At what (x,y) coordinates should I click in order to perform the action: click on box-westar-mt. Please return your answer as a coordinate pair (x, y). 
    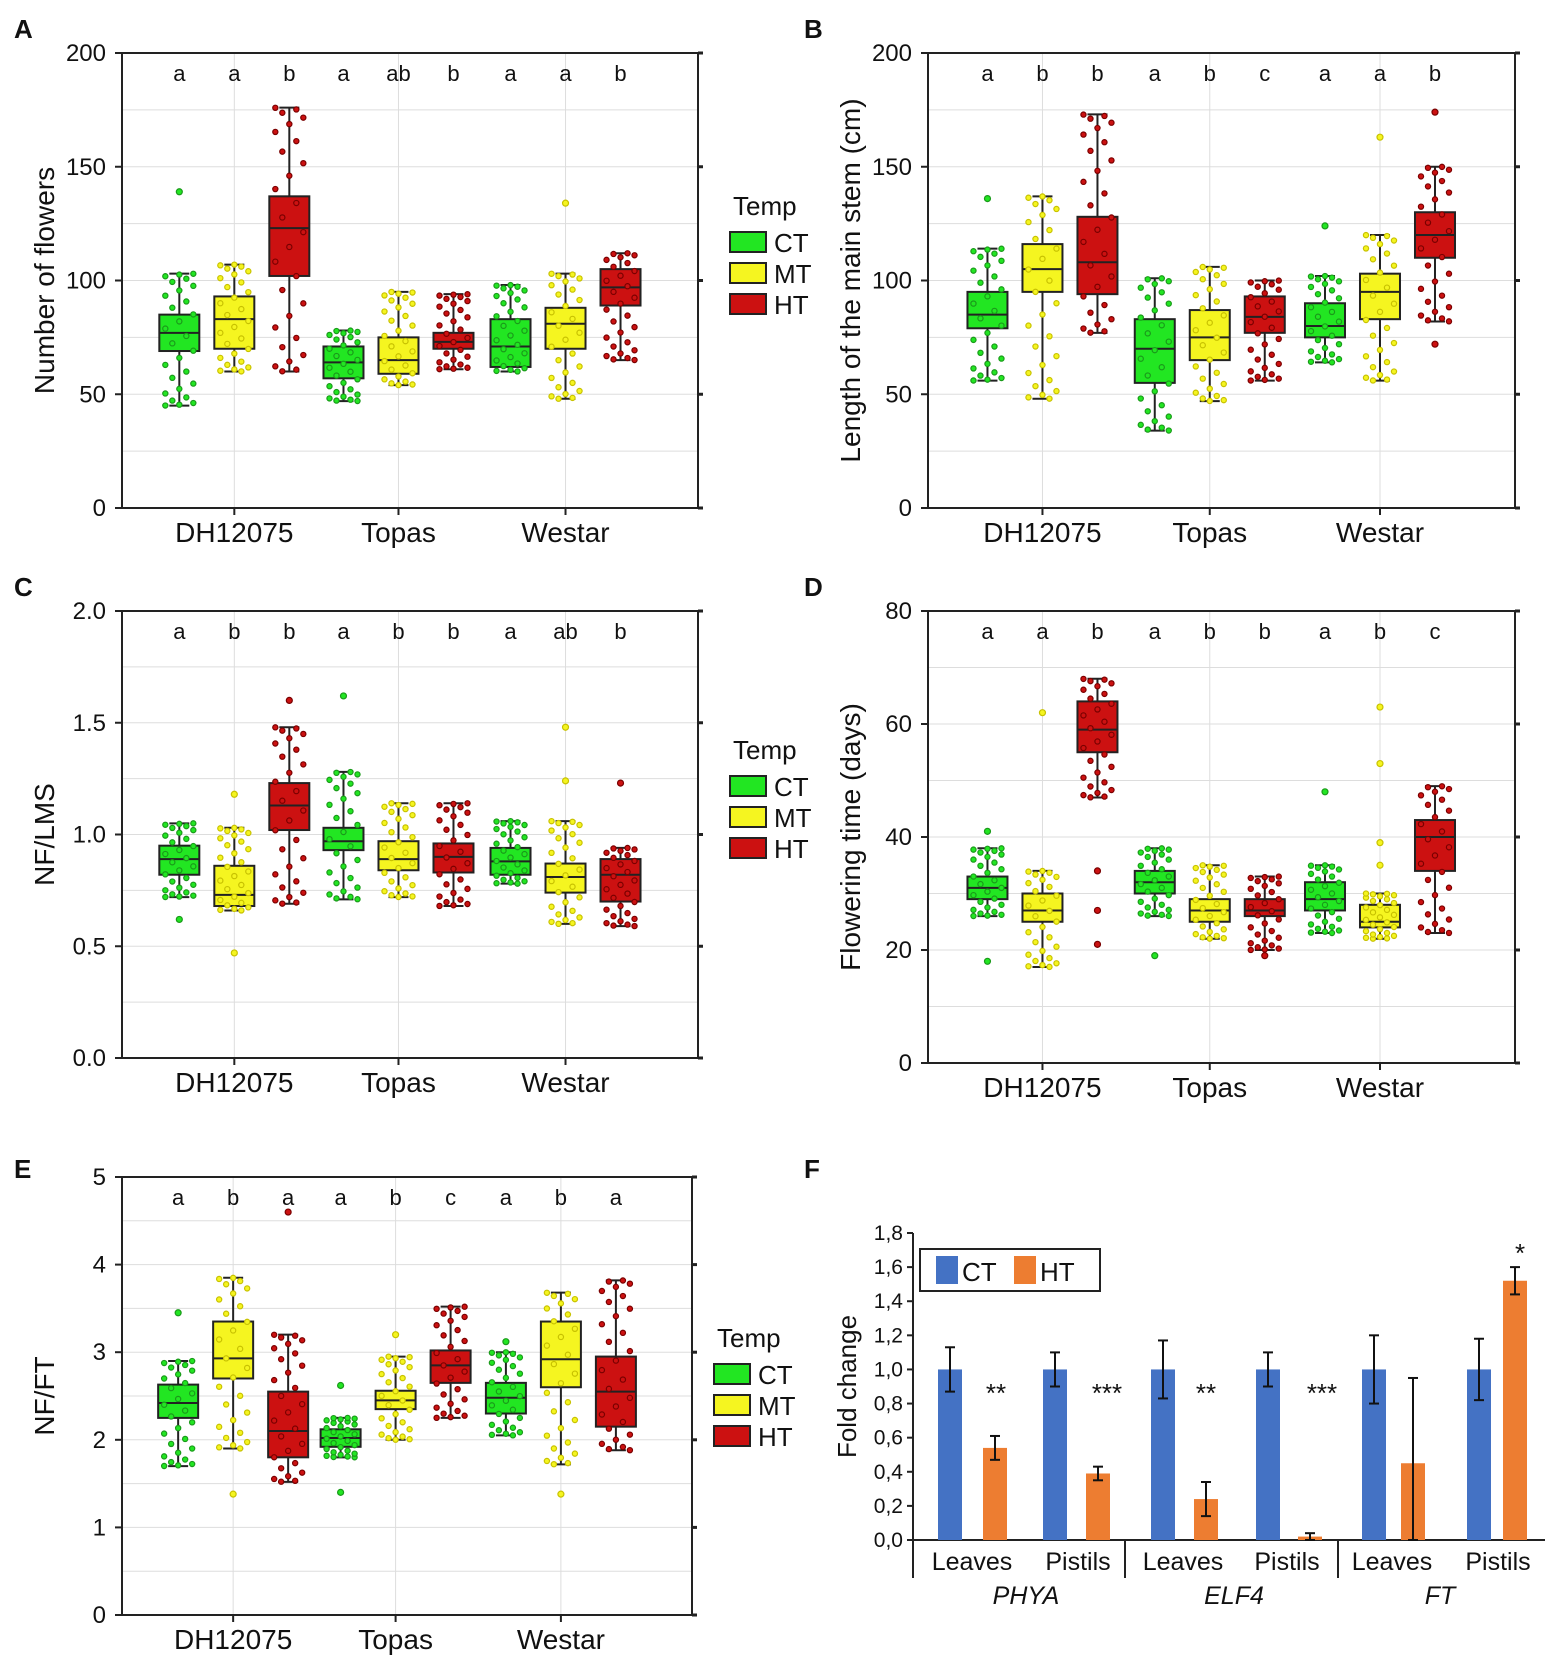
    Looking at the image, I should click on (560, 1393).